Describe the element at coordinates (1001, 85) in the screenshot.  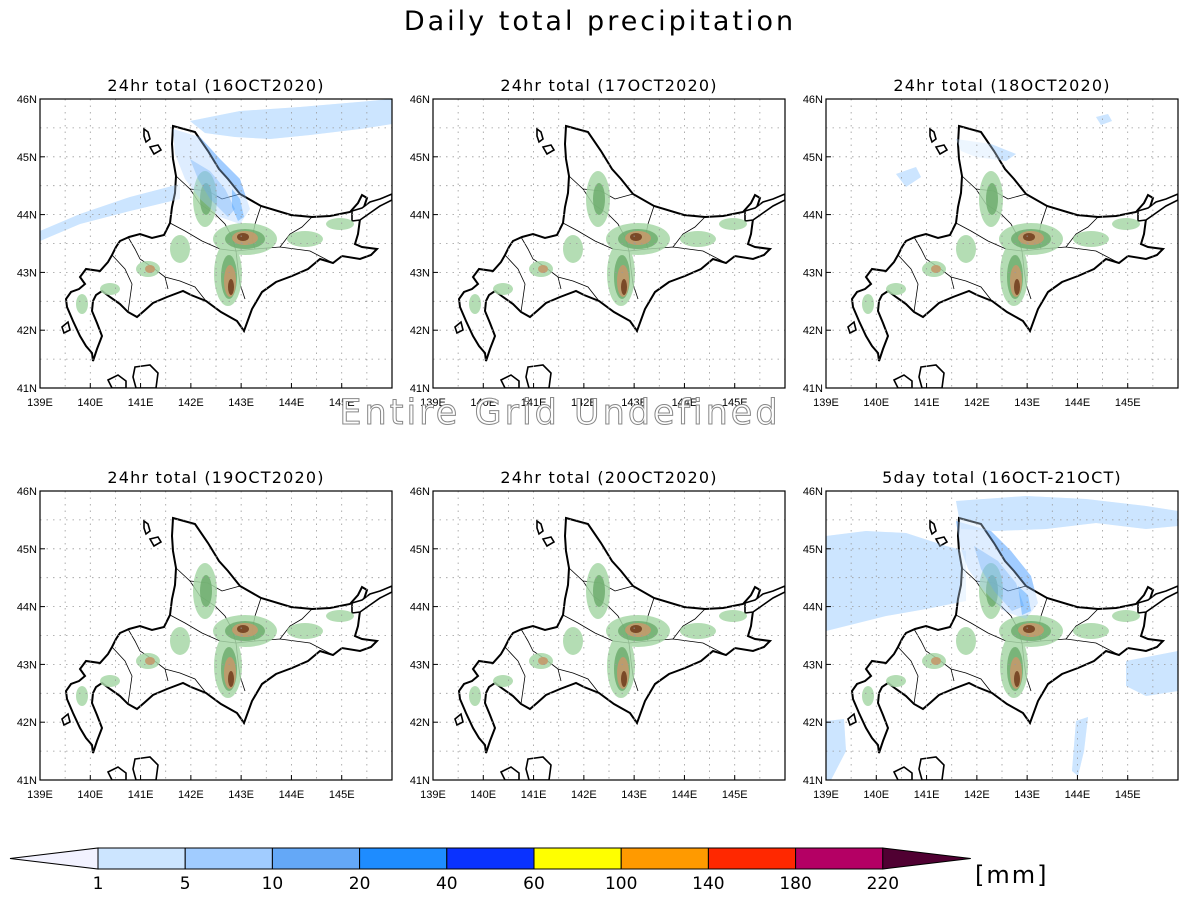
I see `panel-title: 24hr total (18OCT2020)` at that location.